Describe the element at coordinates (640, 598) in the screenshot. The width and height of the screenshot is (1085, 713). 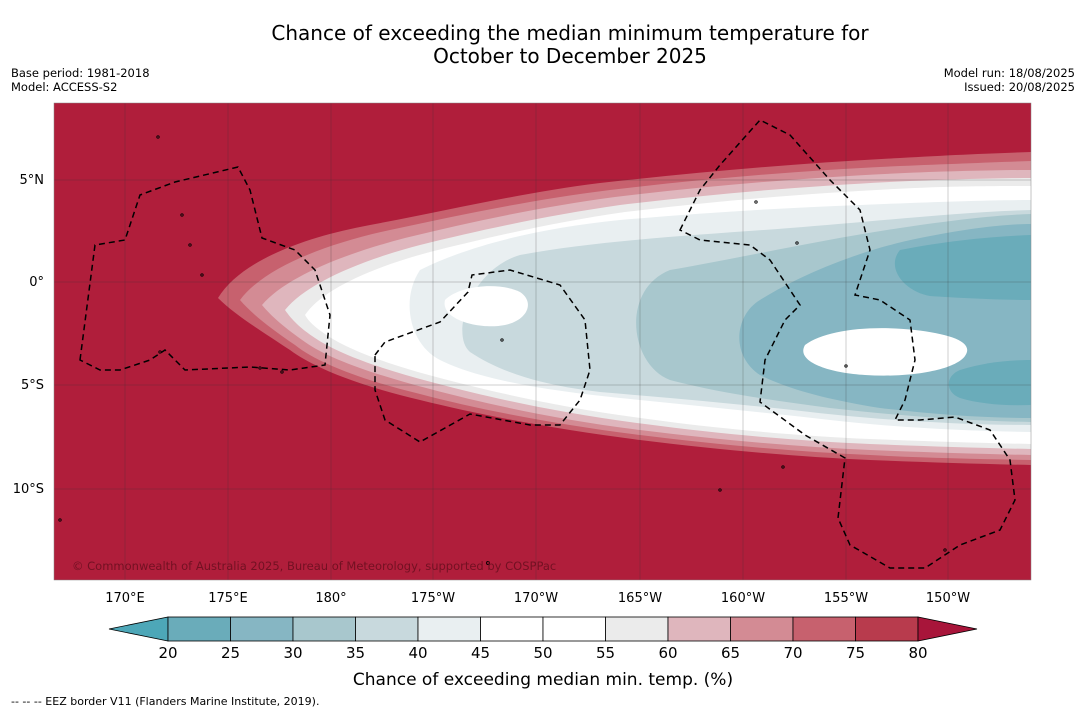
I see `longitude-label: 165°W` at that location.